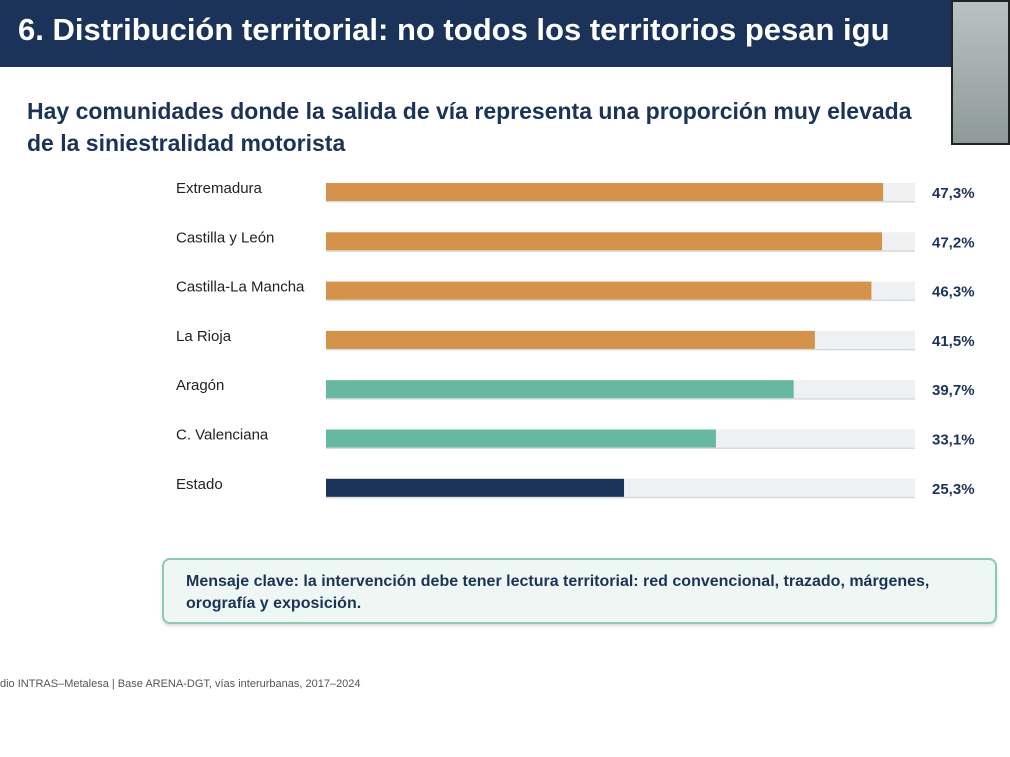  What do you see at coordinates (980, 72) in the screenshot?
I see `webcam-overlay` at bounding box center [980, 72].